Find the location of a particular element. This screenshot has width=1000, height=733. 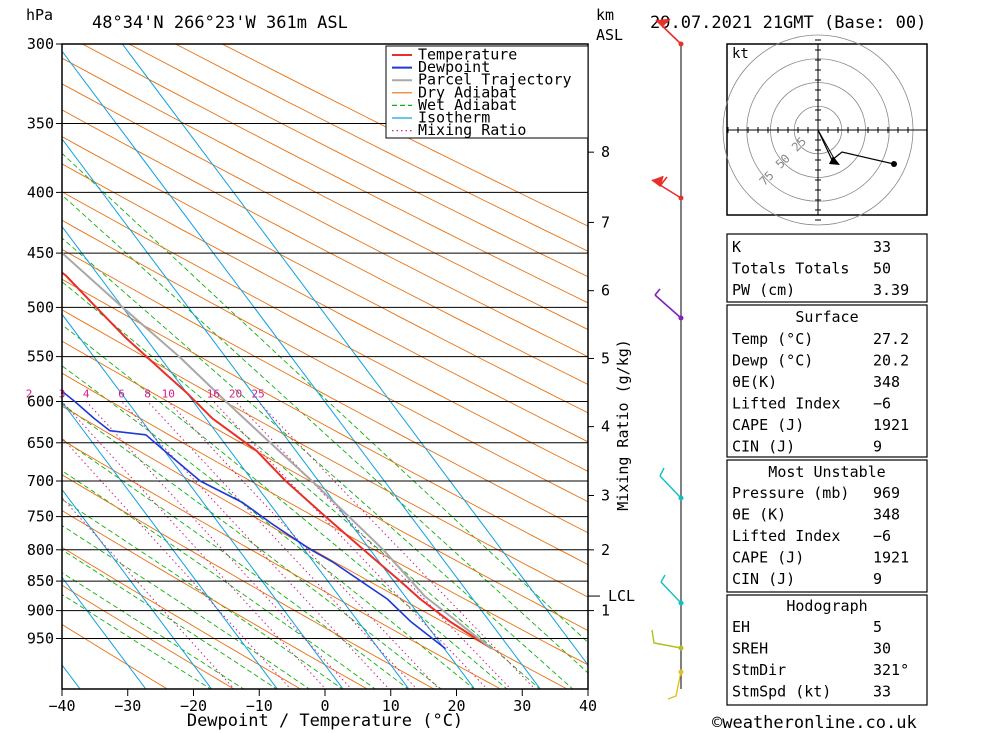

legend-label: Temperature is located at coordinates (467, 55).